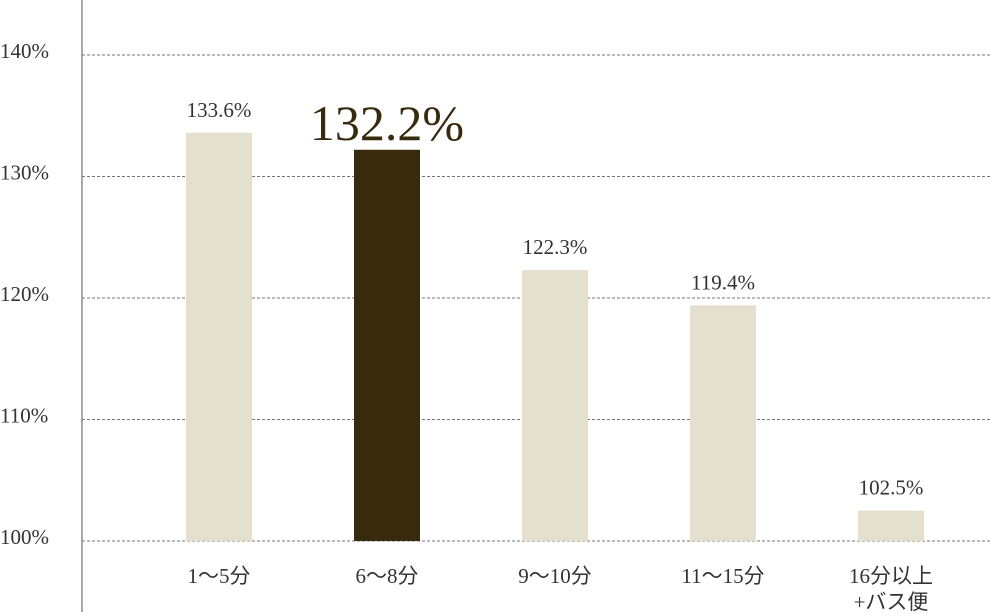  Describe the element at coordinates (24, 172) in the screenshot. I see `y-tick-label: 130%` at that location.